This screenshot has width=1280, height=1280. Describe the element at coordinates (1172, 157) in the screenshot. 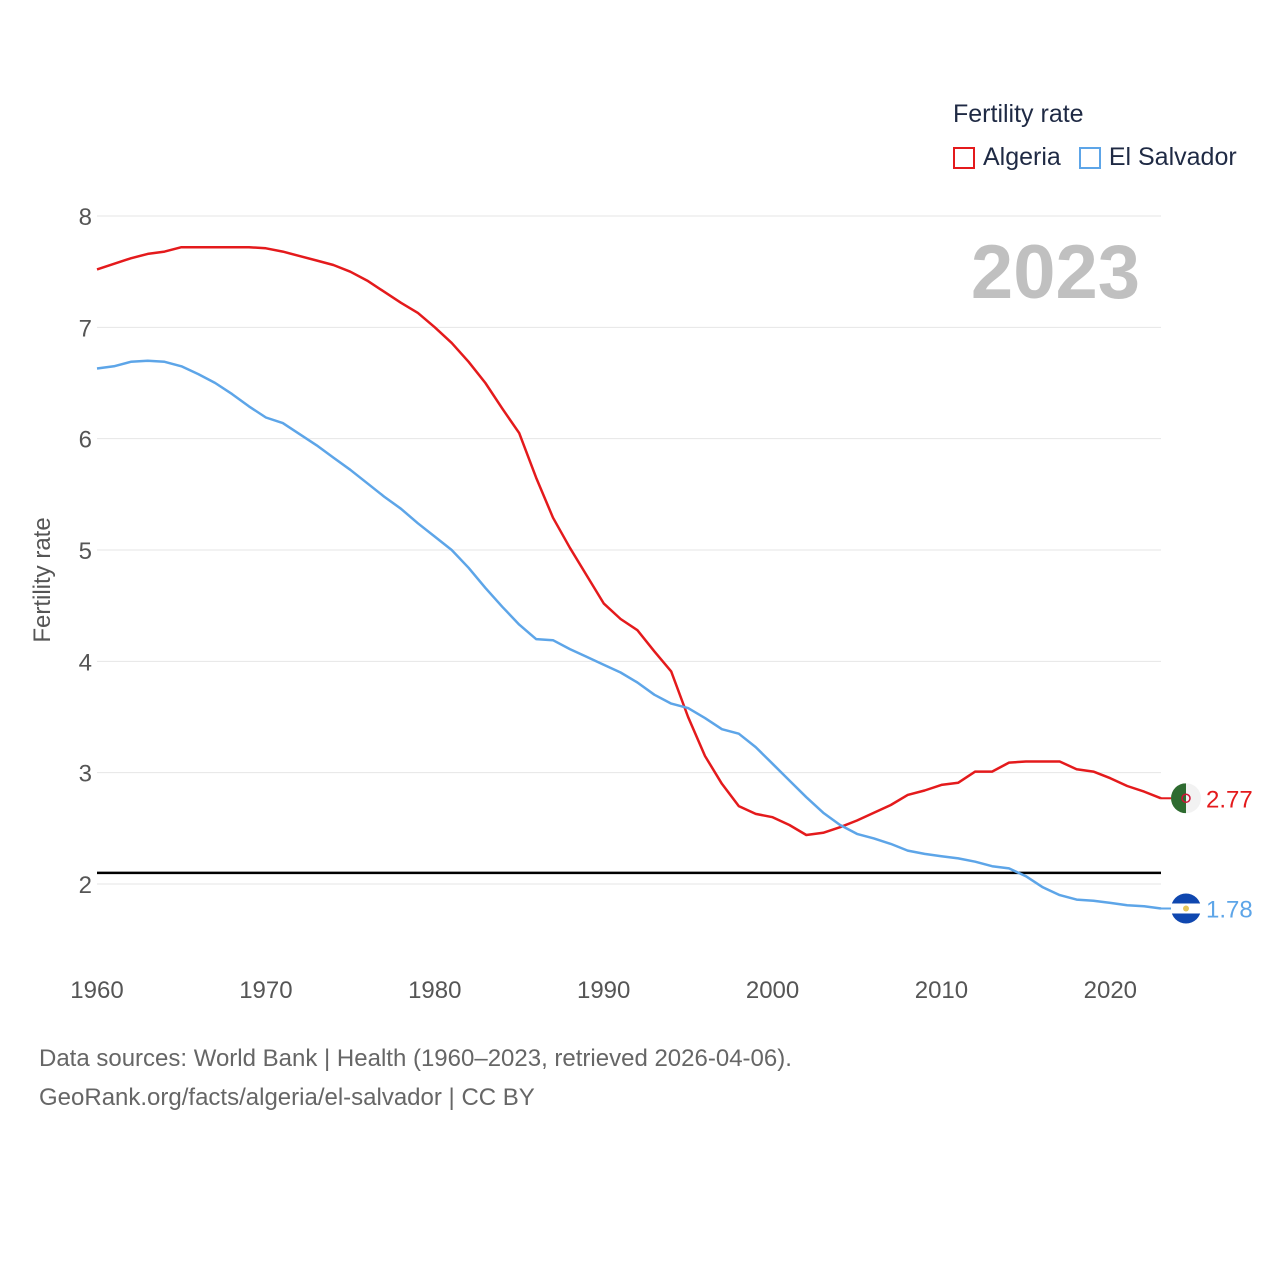

I see `legend-label-el-salvador: El Salvador` at that location.